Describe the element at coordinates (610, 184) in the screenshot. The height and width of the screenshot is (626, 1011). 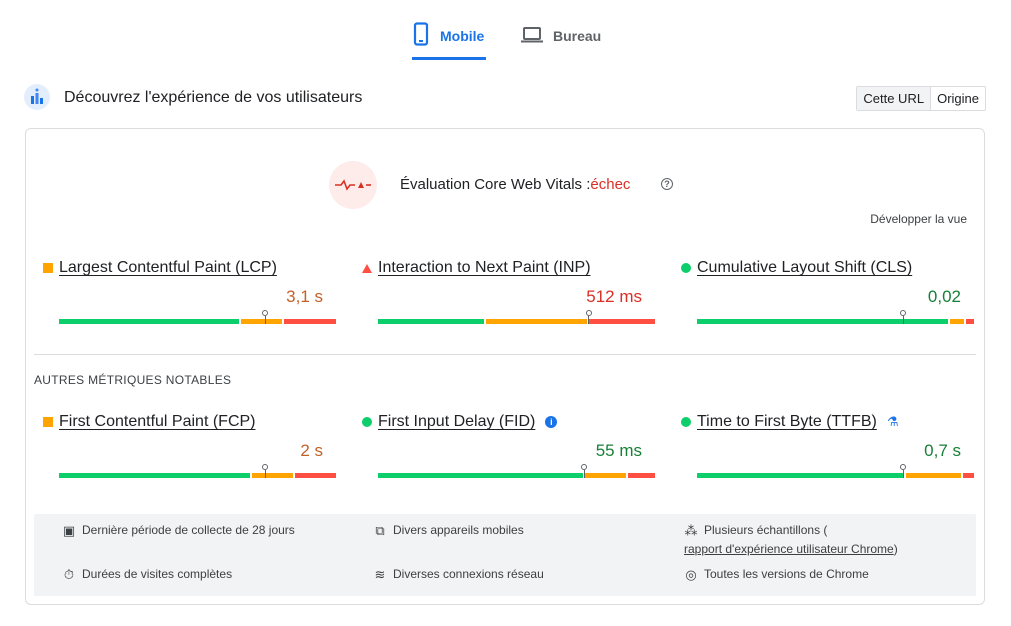
I see `assessment-status: échec` at that location.